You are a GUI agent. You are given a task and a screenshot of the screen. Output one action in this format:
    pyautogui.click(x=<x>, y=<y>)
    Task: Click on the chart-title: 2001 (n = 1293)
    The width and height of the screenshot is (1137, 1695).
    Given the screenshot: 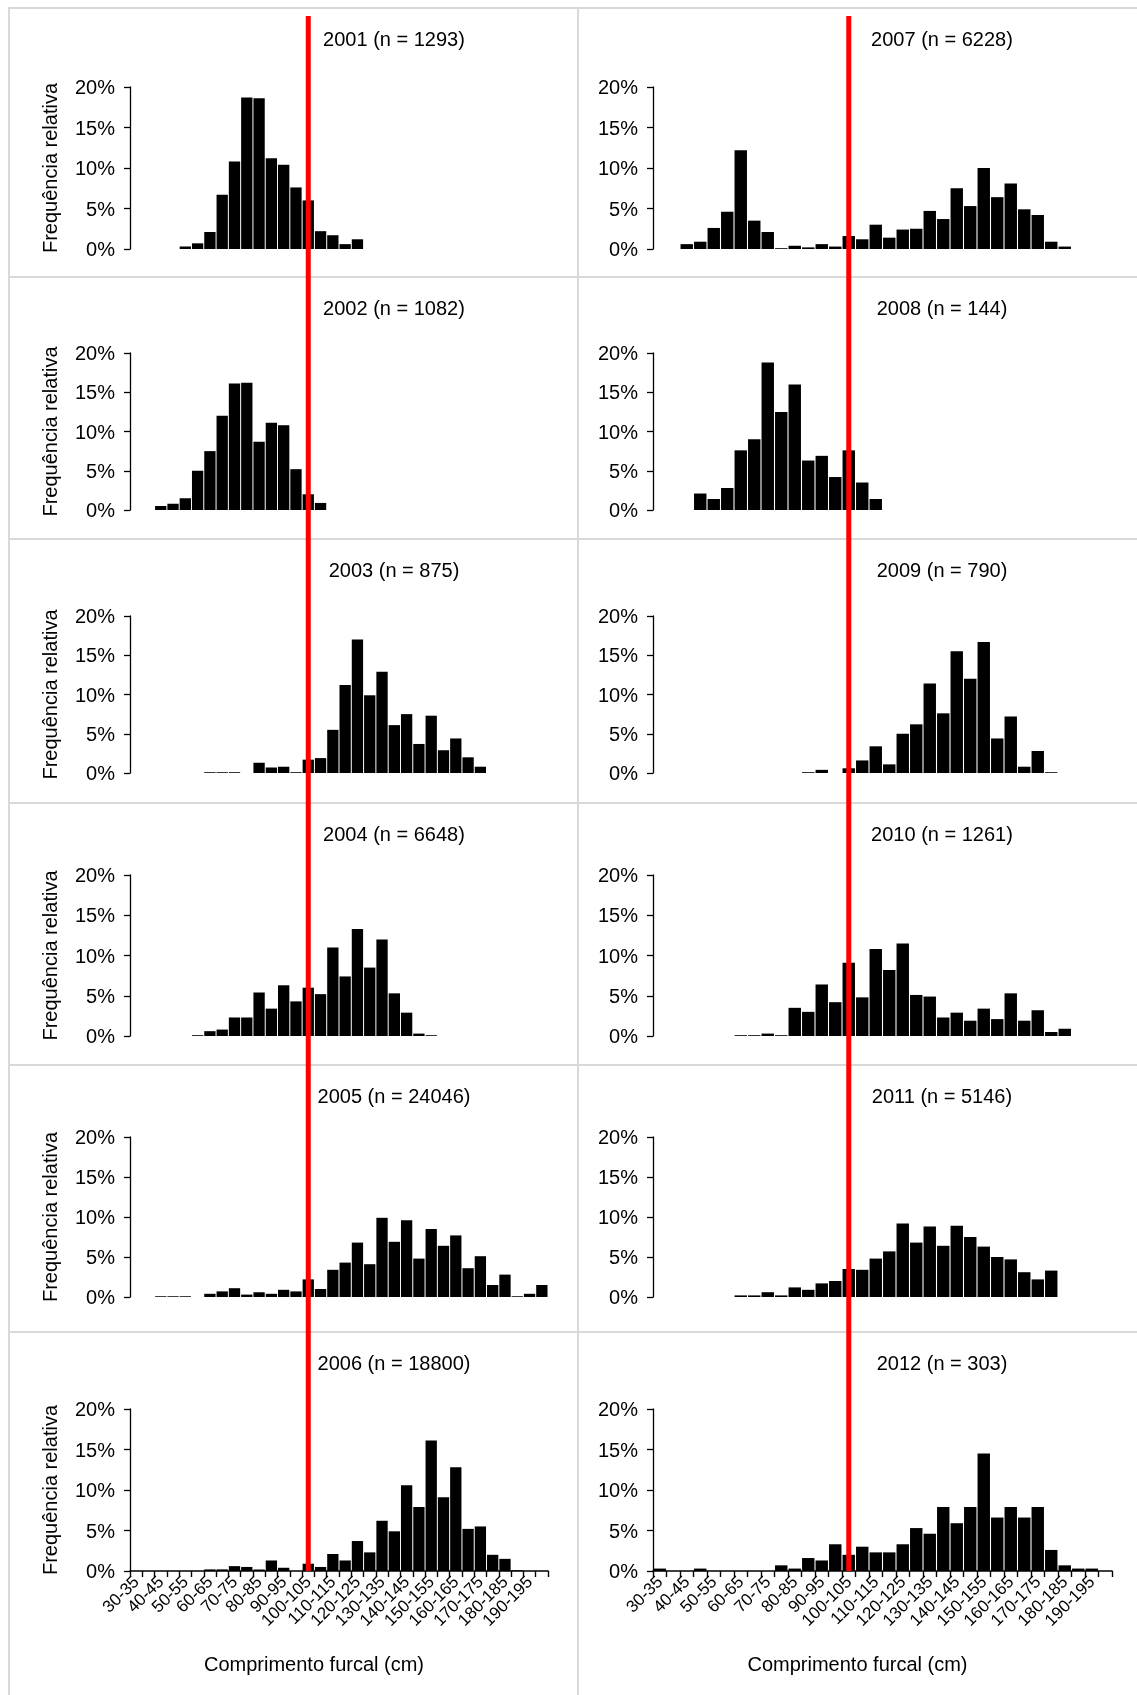 What is the action you would take?
    pyautogui.click(x=394, y=39)
    